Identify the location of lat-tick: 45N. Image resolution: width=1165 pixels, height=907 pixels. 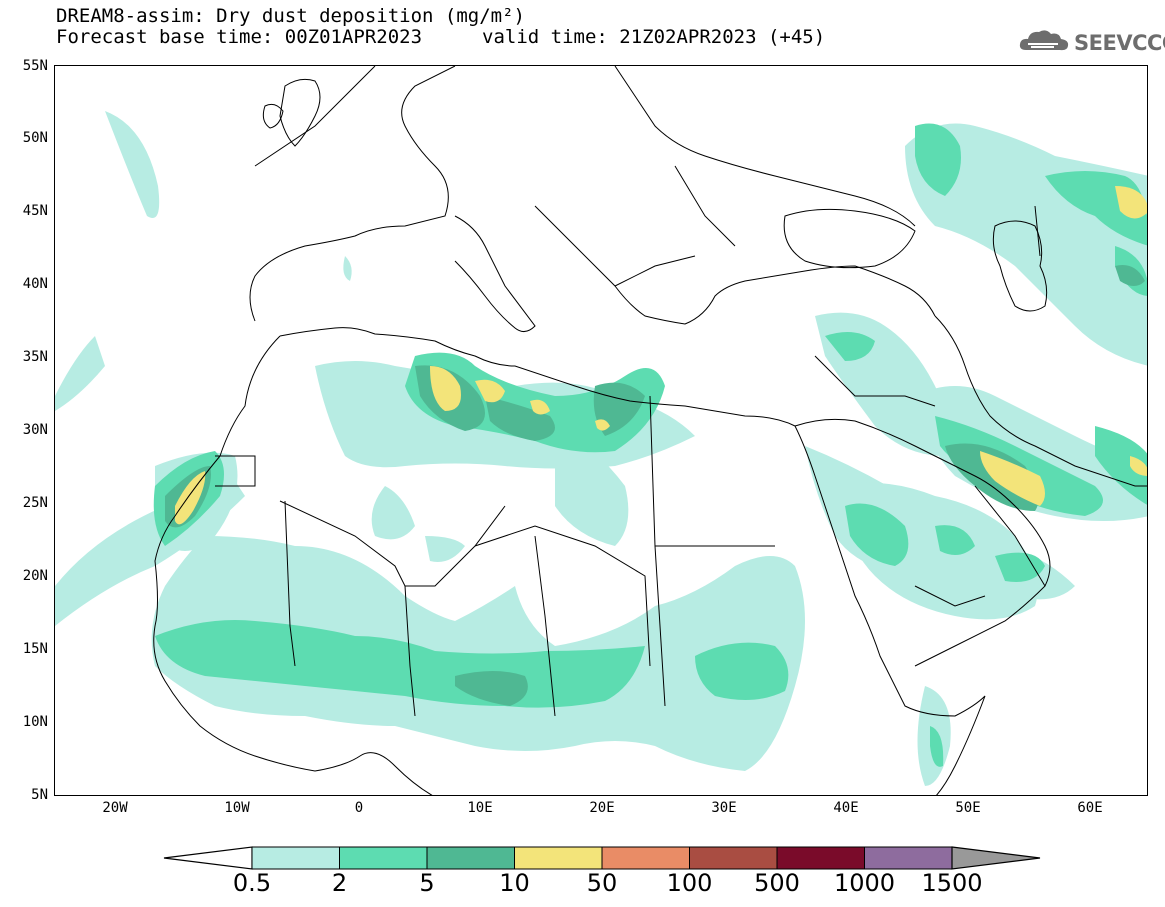
(35, 211).